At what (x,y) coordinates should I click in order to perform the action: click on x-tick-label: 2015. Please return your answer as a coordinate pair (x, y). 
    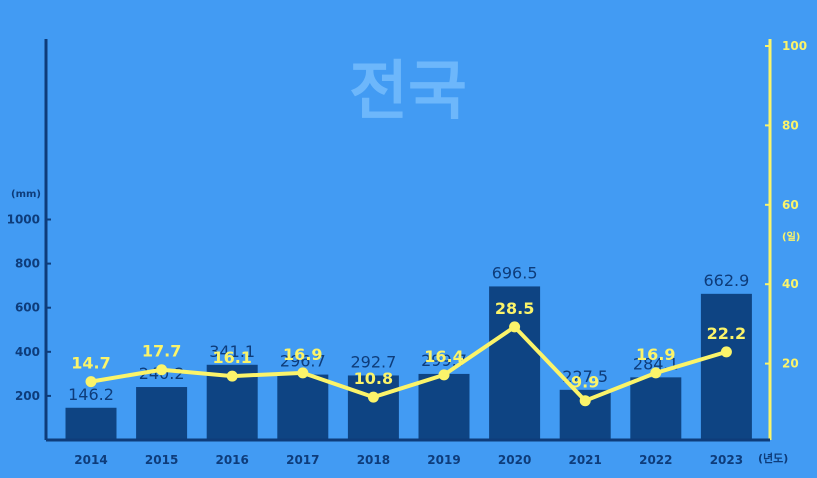
    Looking at the image, I should click on (161, 460).